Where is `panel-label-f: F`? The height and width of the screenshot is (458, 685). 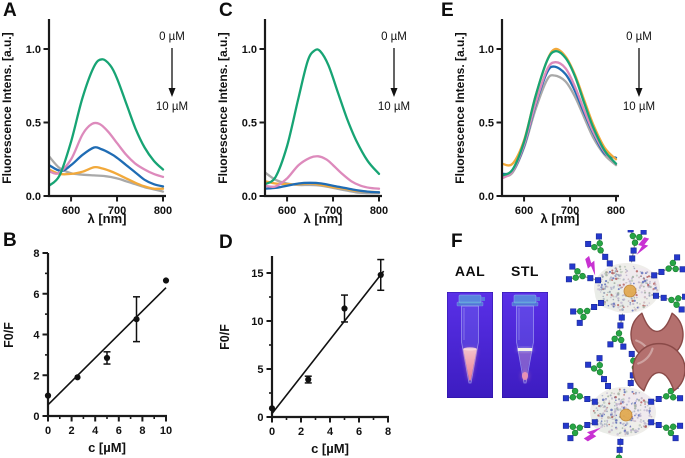
panel-label-f: F is located at coordinates (457, 241).